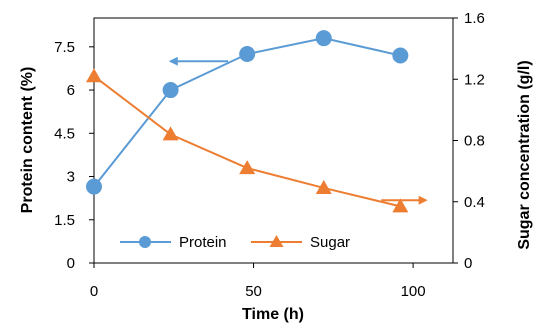  Describe the element at coordinates (74, 155) in the screenshot. I see `y-axis-left: 0 1.5 3 4.5 6 7.5` at that location.